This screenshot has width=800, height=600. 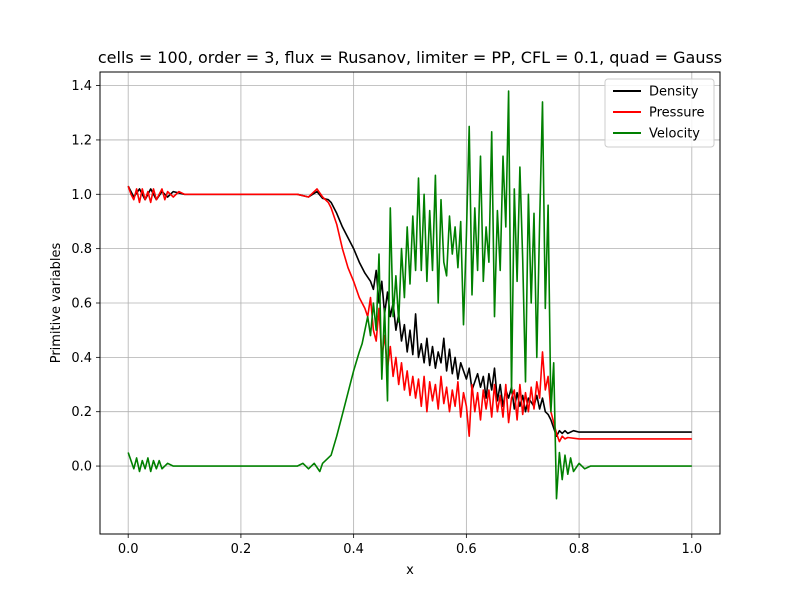 I want to click on x-tick-label: 0.0, so click(x=128, y=549).